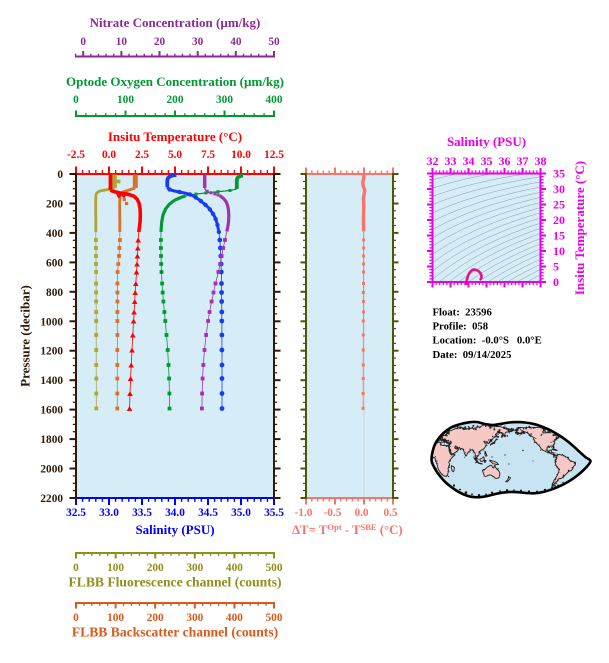 This screenshot has width=609, height=663. What do you see at coordinates (51, 411) in the screenshot?
I see `svg-text: 1600` at bounding box center [51, 411].